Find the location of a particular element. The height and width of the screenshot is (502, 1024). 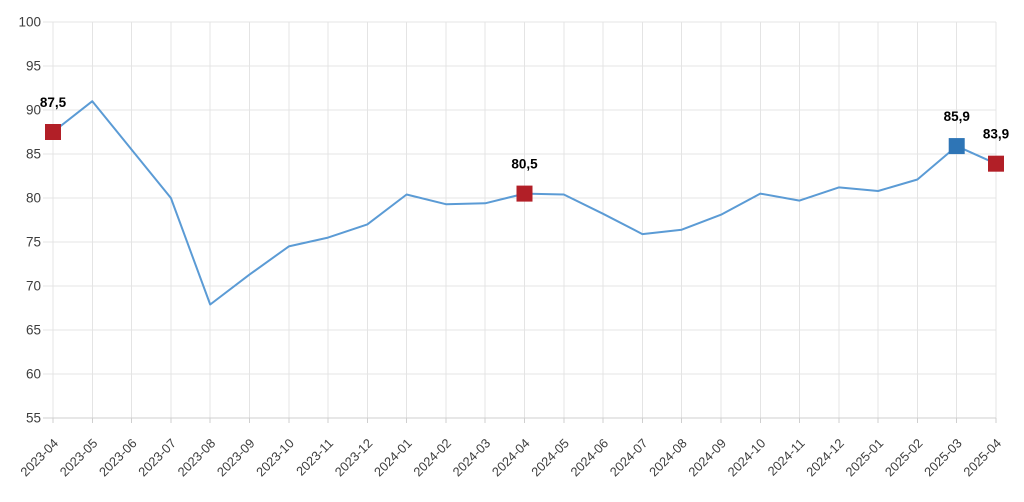

y-tick-label: 60 is located at coordinates (33, 374).